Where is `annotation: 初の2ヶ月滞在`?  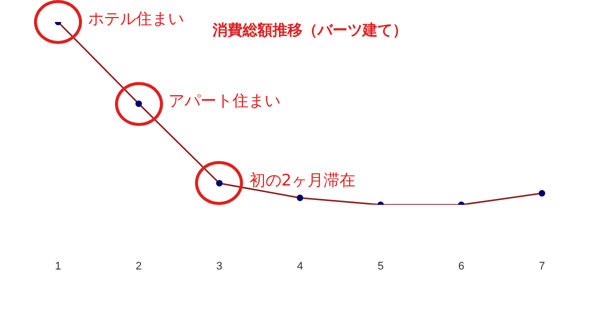 annotation: 初の2ヶ月滞在 is located at coordinates (302, 180).